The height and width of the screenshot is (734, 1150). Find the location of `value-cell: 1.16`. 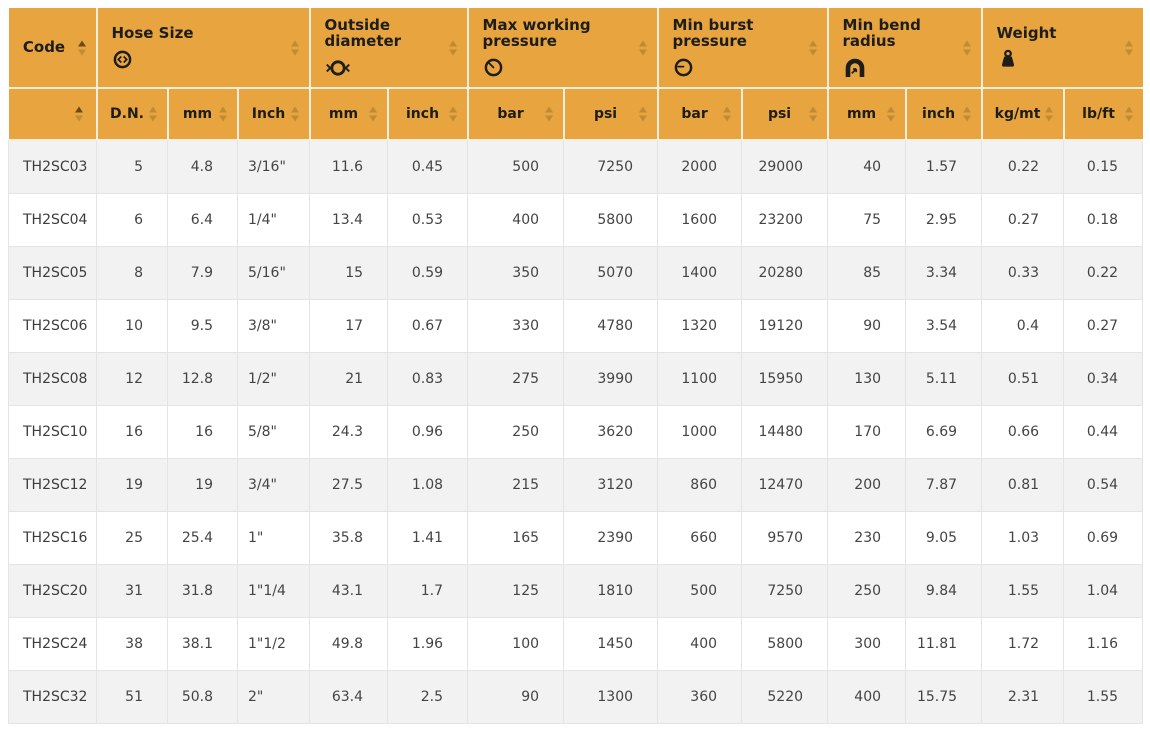

value-cell: 1.16 is located at coordinates (1103, 643).